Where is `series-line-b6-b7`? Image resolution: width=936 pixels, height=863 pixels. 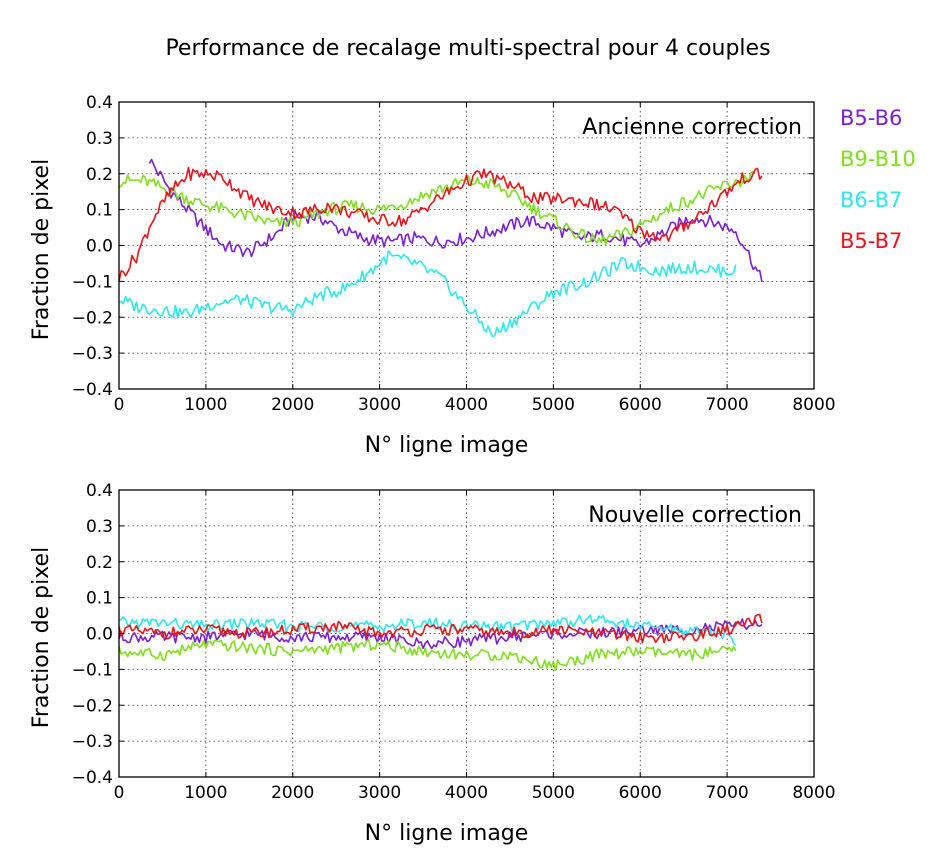
series-line-b6-b7 is located at coordinates (427, 294).